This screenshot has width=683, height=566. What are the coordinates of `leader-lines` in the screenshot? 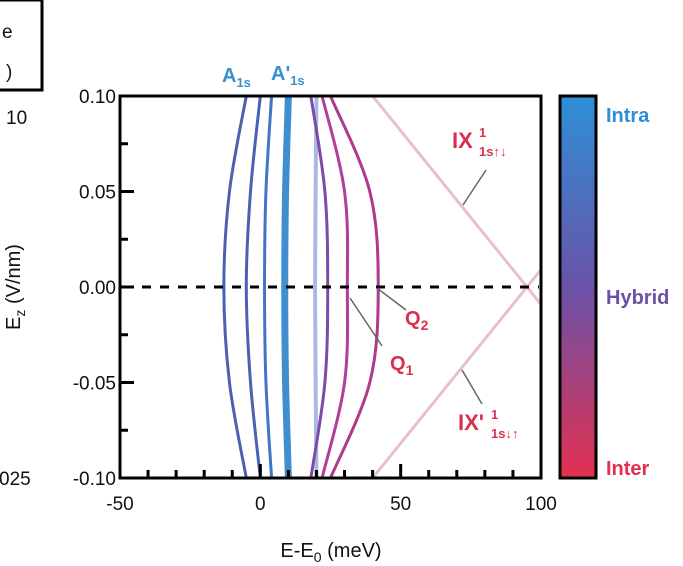 It's located at (418, 287).